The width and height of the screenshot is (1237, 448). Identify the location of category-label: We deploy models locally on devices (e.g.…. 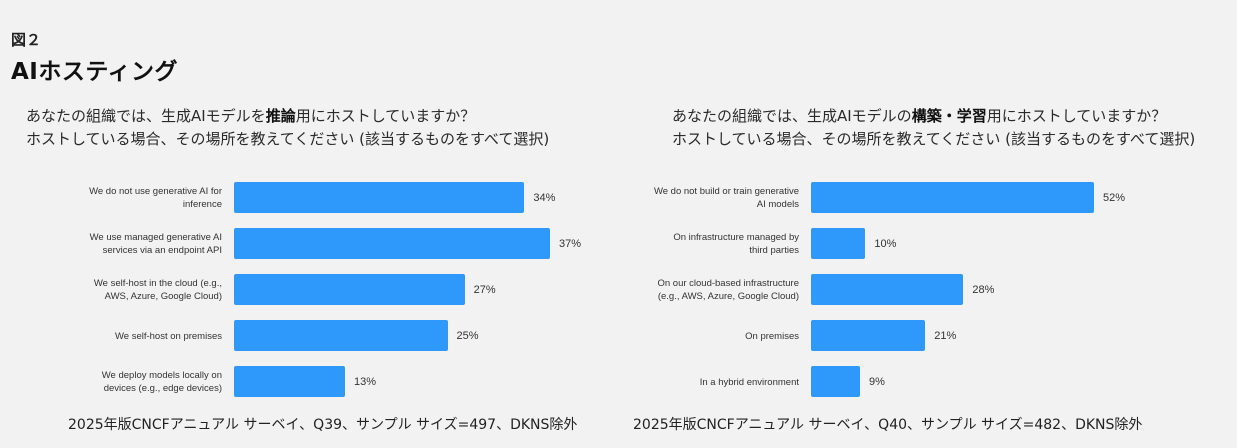
(161, 382).